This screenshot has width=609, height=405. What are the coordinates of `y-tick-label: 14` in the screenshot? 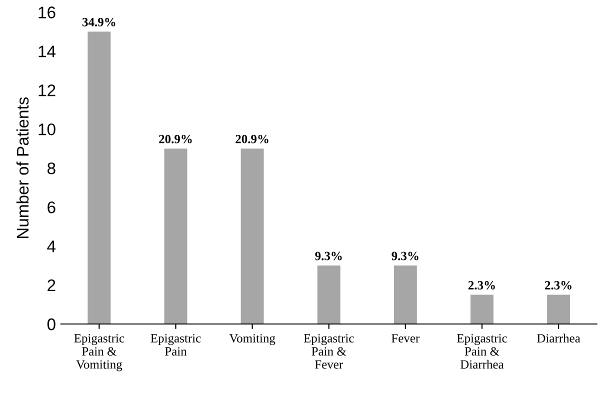 It's located at (47, 52).